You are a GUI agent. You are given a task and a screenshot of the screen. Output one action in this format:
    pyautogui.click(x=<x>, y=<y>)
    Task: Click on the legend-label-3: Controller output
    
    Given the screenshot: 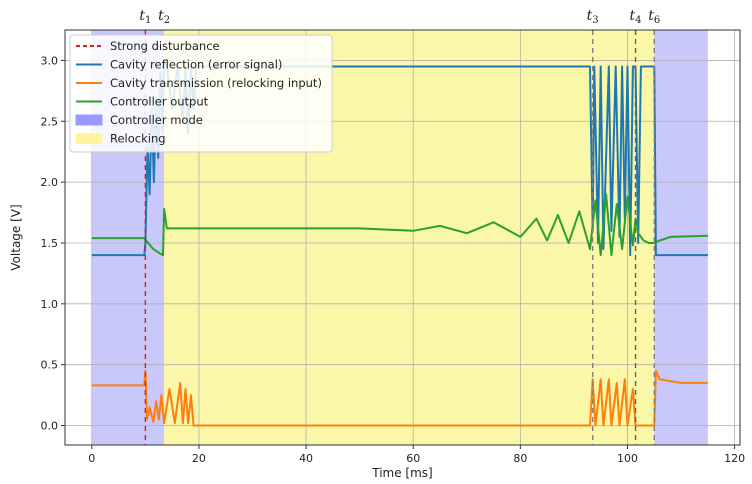 What is the action you would take?
    pyautogui.click(x=159, y=102)
    